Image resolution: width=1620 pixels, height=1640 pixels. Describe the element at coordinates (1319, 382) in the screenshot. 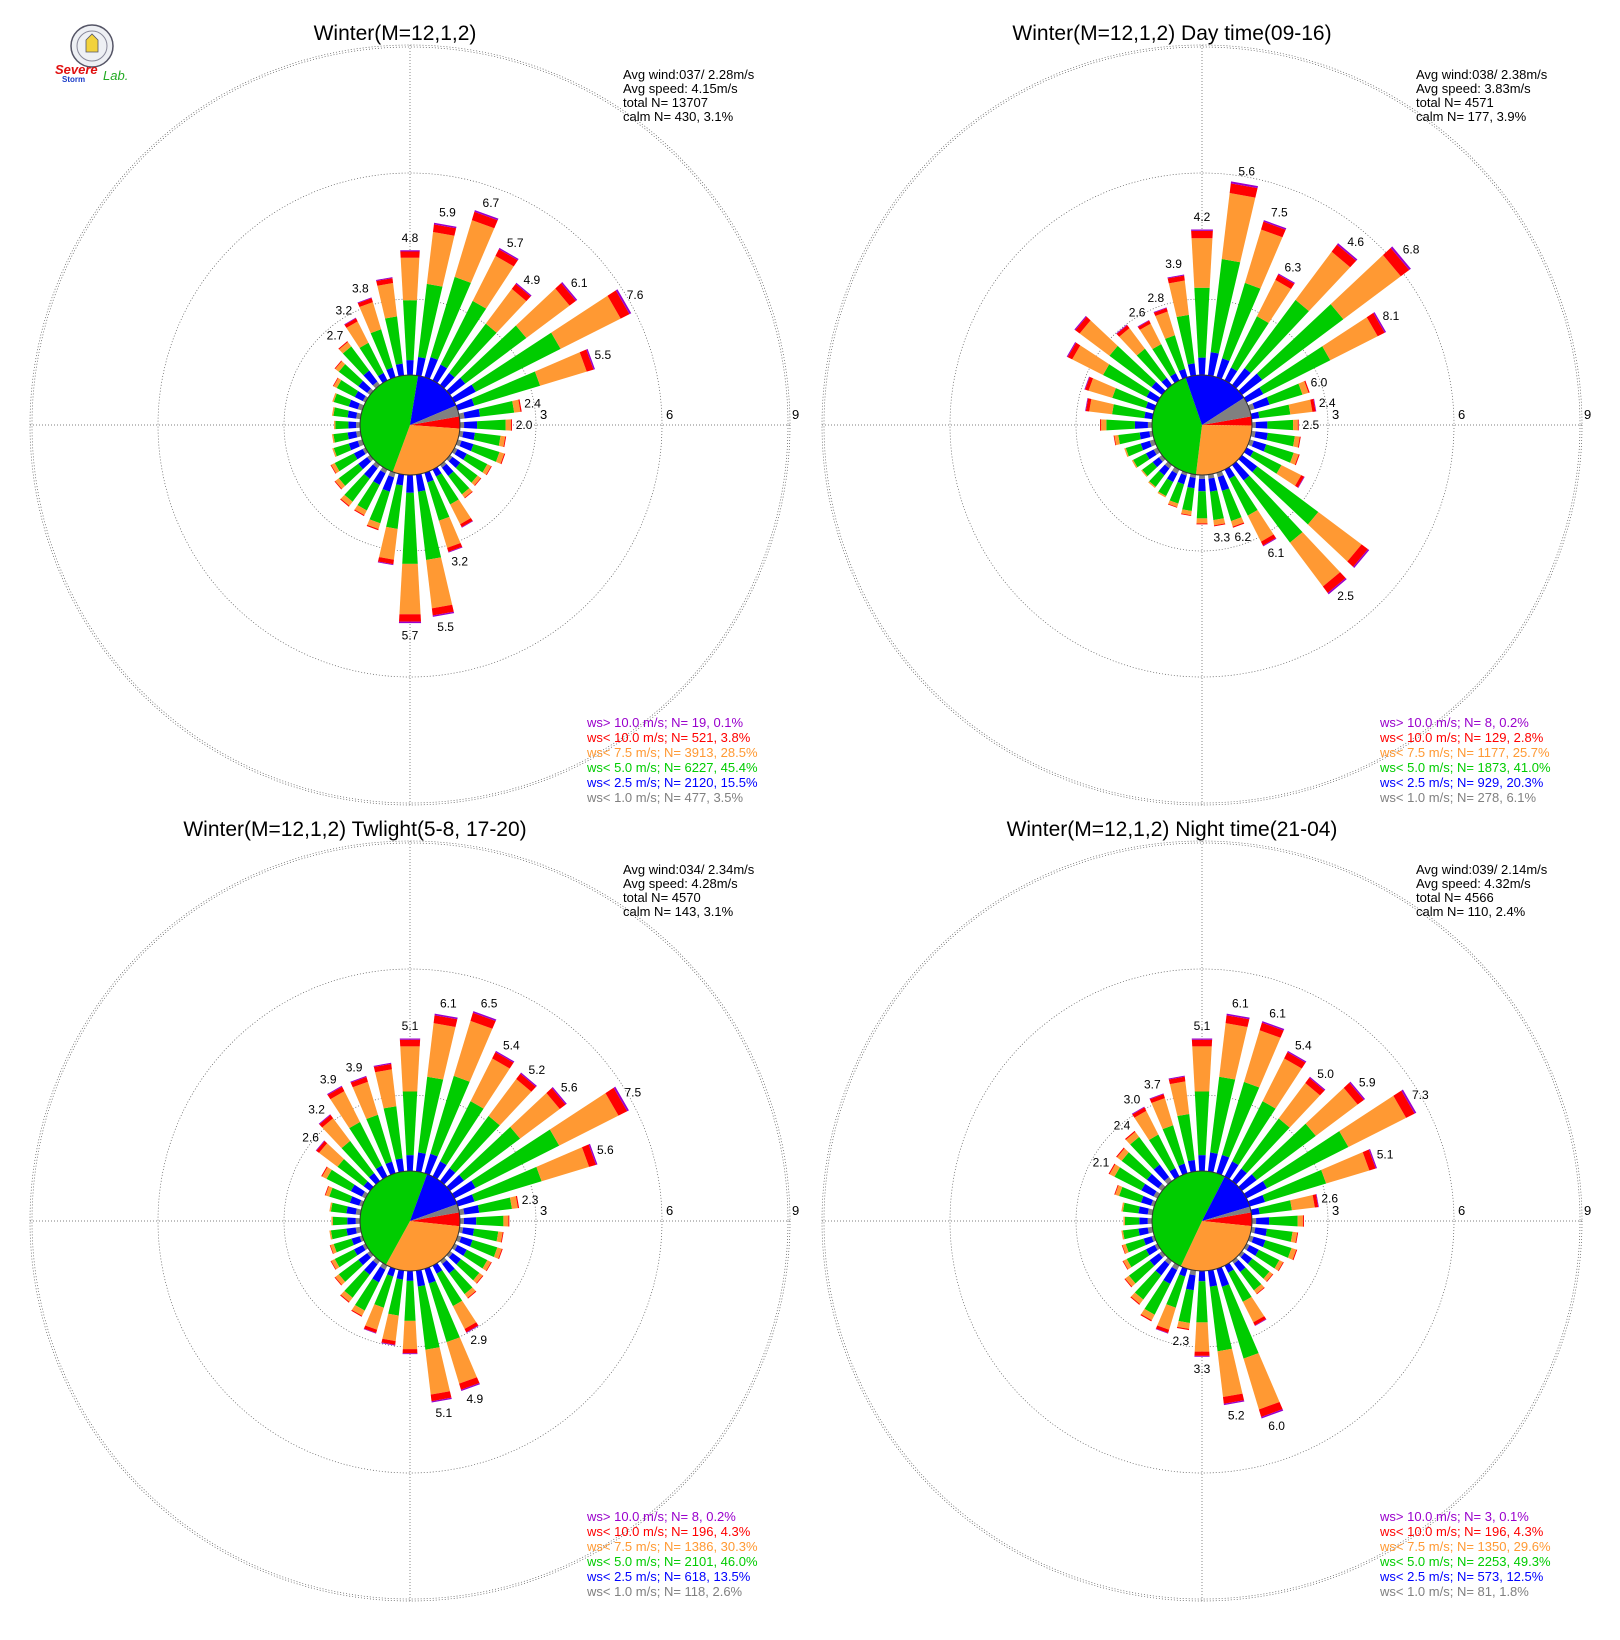

I see `bar-total-label: 6.0` at that location.